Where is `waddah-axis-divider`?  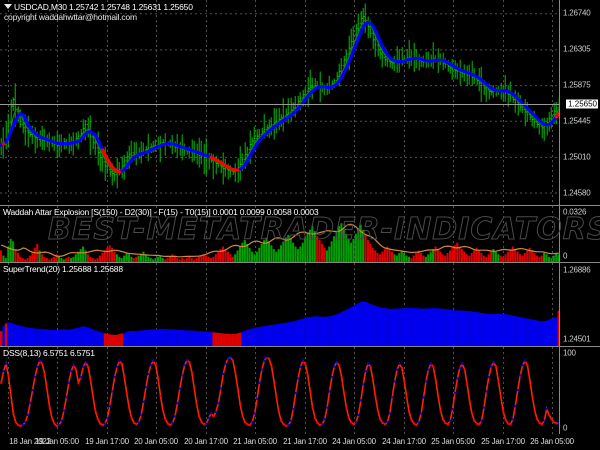
waddah-axis-divider is located at coordinates (559, 234).